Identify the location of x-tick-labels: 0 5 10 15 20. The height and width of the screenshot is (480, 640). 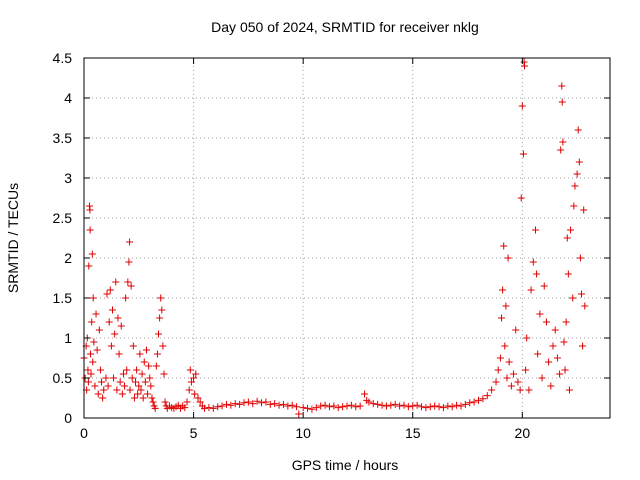
(305, 433).